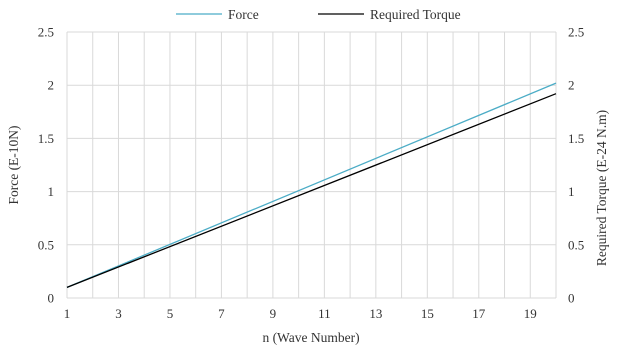 This screenshot has width=619, height=349. I want to click on y2-tick-label: 0, so click(571, 298).